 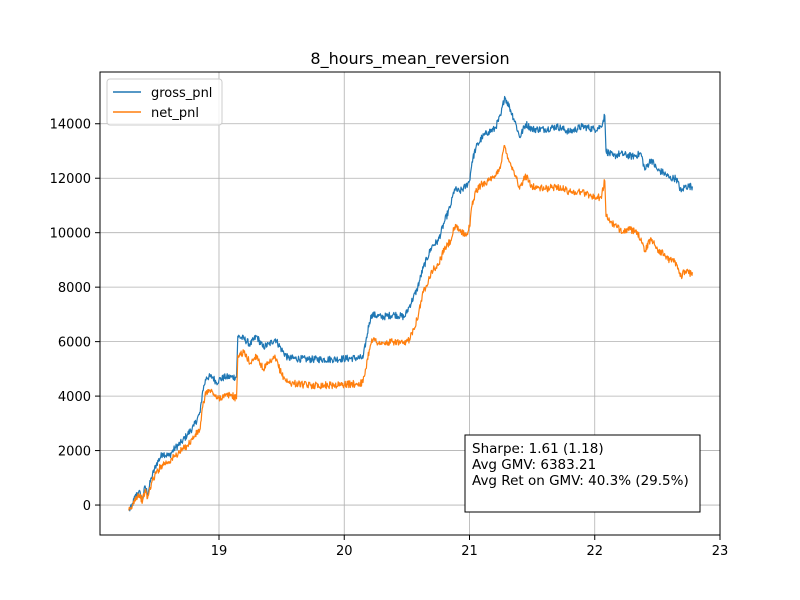 What do you see at coordinates (87, 506) in the screenshot?
I see `y-tick-label: 0` at bounding box center [87, 506].